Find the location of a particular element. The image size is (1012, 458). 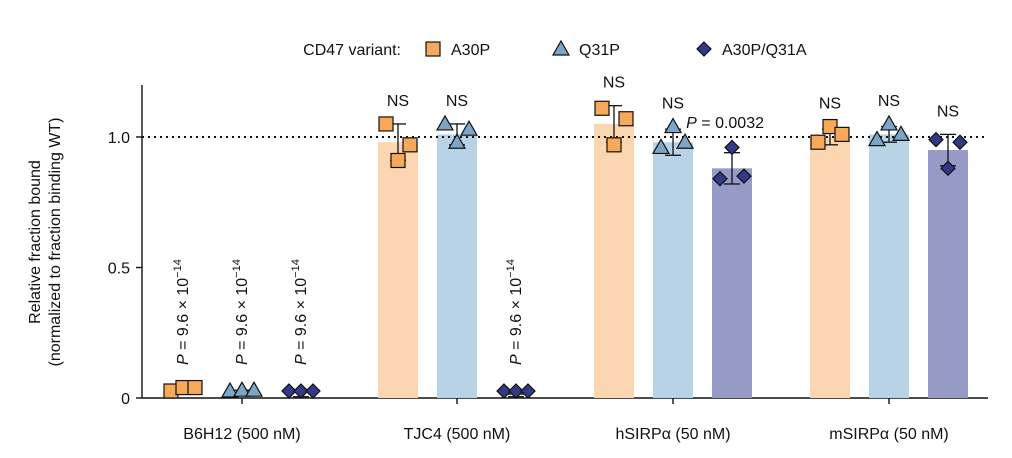

legend-label-a30p: A30P is located at coordinates (470, 50).